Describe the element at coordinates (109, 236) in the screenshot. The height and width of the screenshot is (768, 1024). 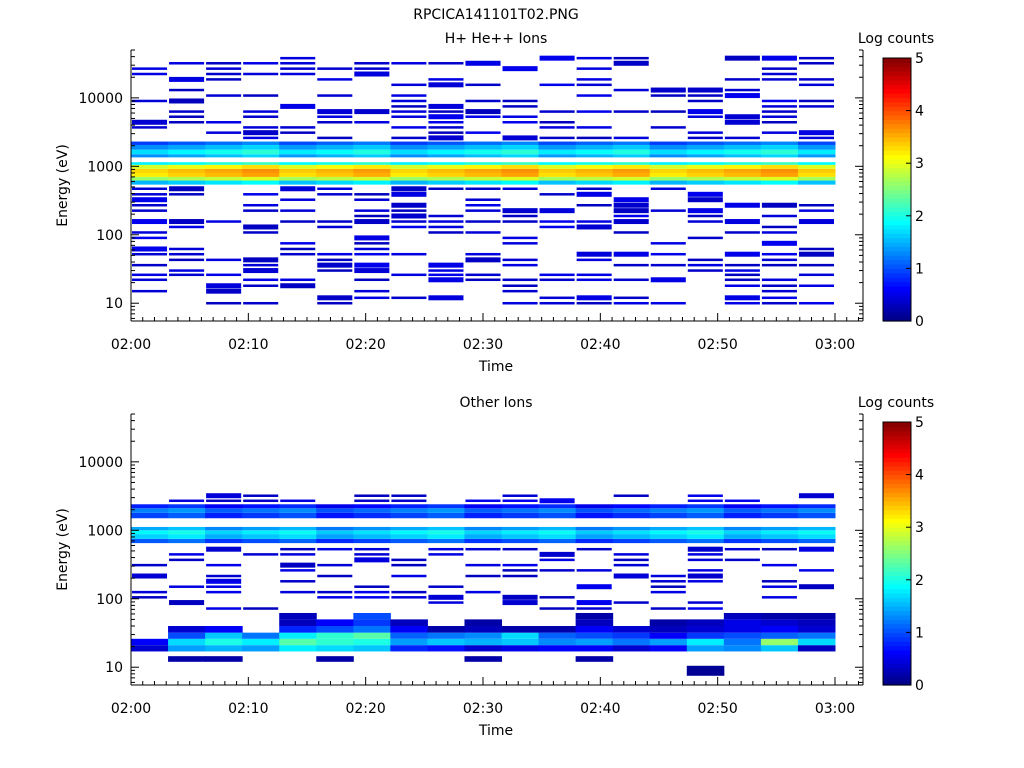
I see `y-tick-label: 100` at that location.